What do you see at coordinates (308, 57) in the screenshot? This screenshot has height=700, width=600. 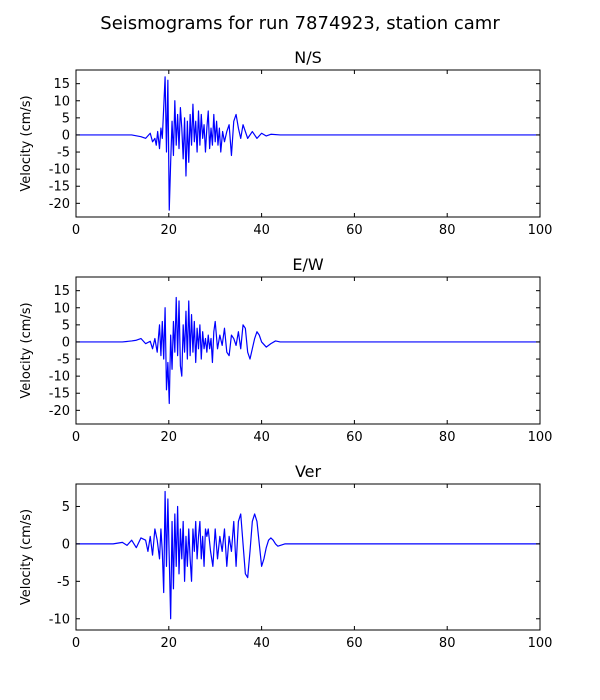 I see `panel-title: N/S` at bounding box center [308, 57].